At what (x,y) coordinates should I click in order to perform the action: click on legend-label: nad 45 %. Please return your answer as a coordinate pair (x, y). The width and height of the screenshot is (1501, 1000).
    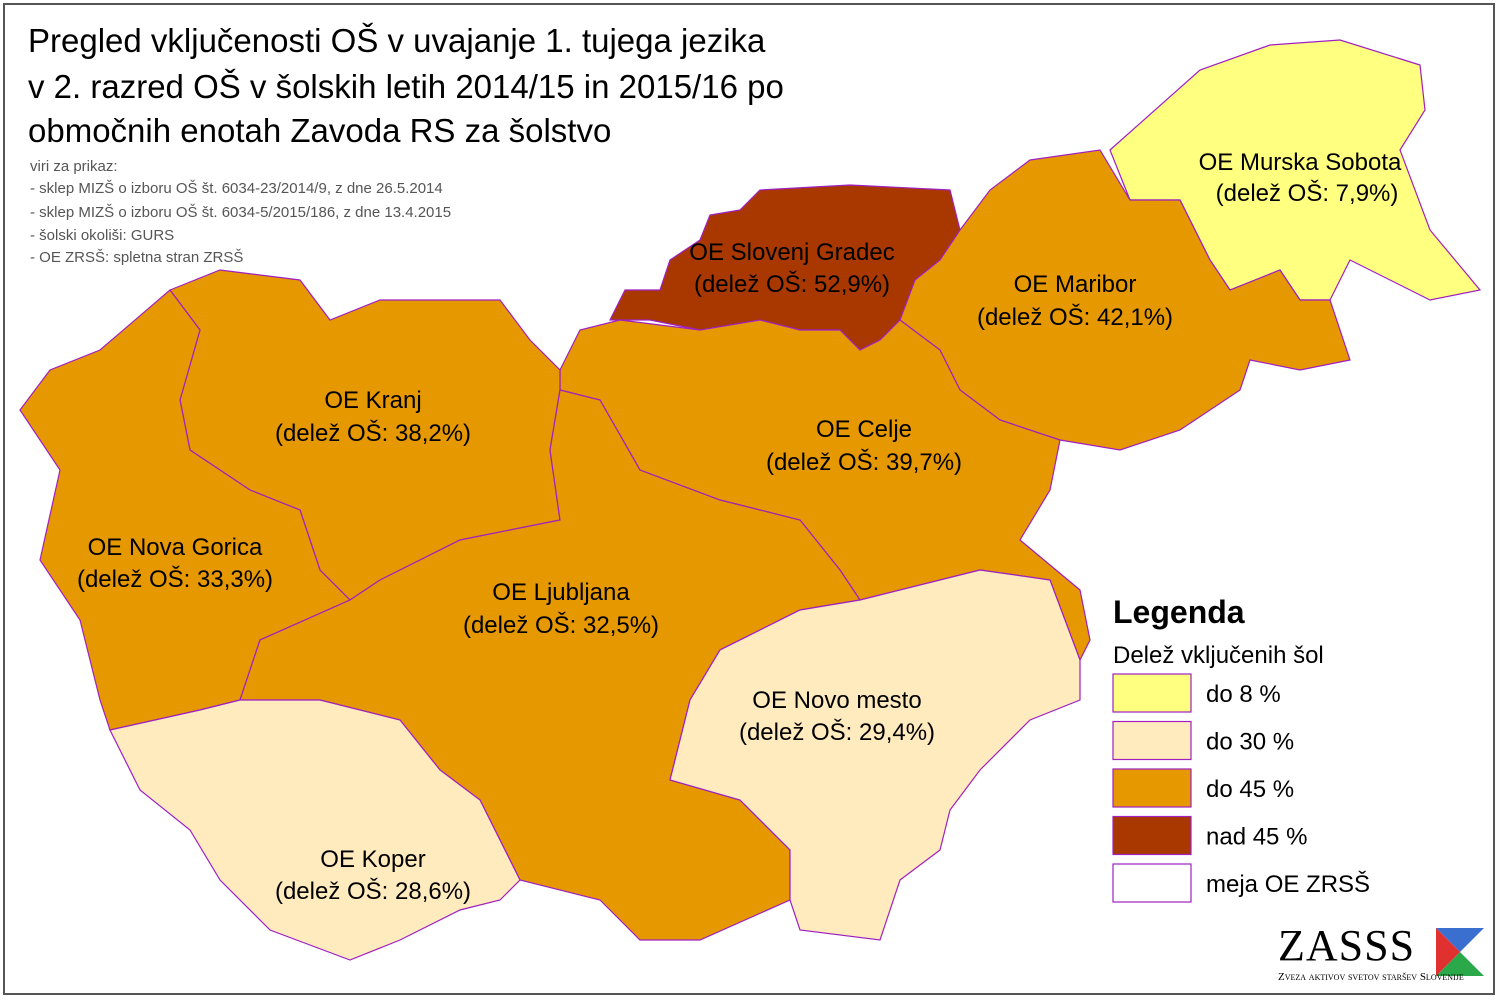
    Looking at the image, I should click on (1256, 837).